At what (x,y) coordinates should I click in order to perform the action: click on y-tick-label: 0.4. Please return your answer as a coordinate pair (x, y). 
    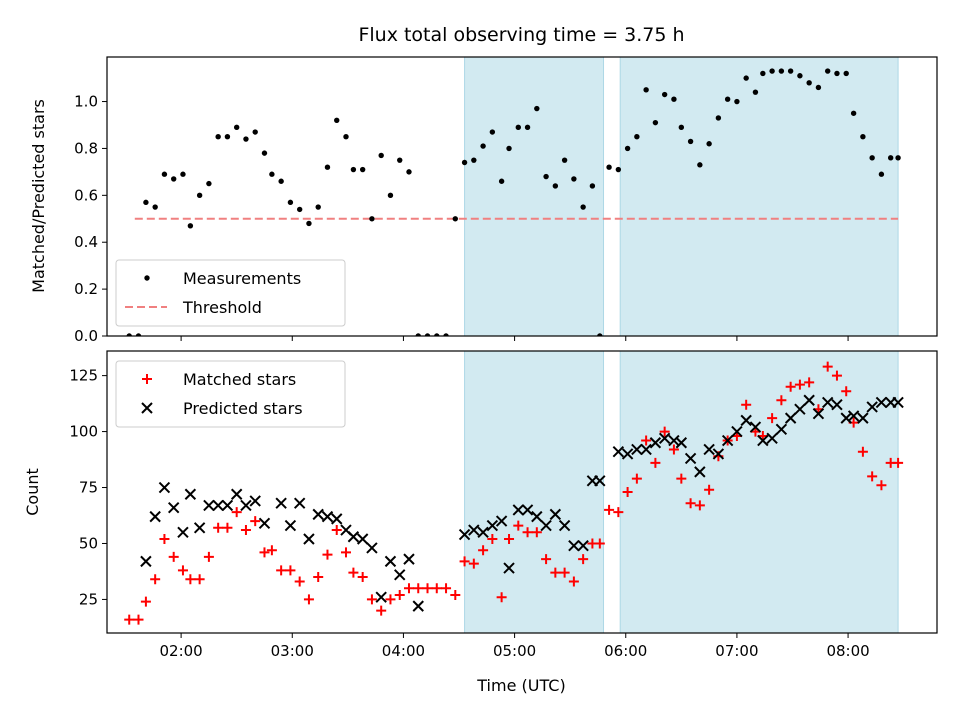
    Looking at the image, I should click on (86, 242).